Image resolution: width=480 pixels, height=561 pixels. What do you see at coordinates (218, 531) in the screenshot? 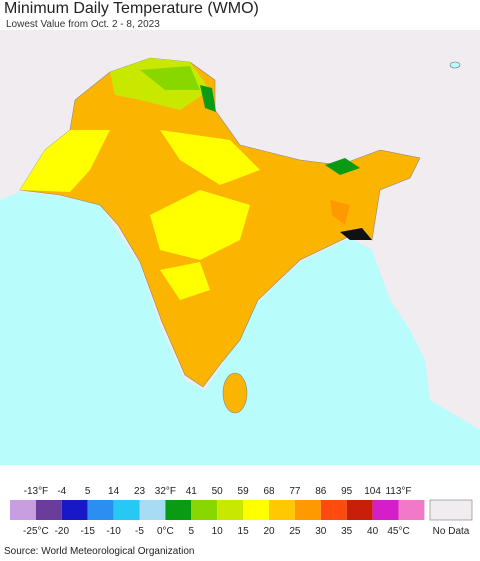
I see `celsius-label: 10` at bounding box center [218, 531].